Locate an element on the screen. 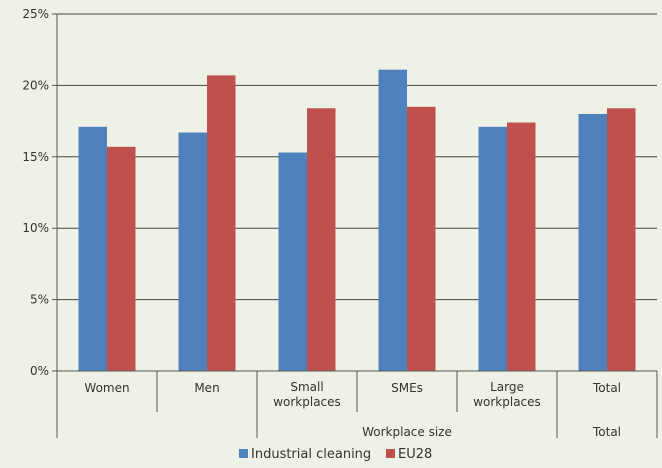 This screenshot has height=468, width=662. x-category-label: Total is located at coordinates (606, 388).